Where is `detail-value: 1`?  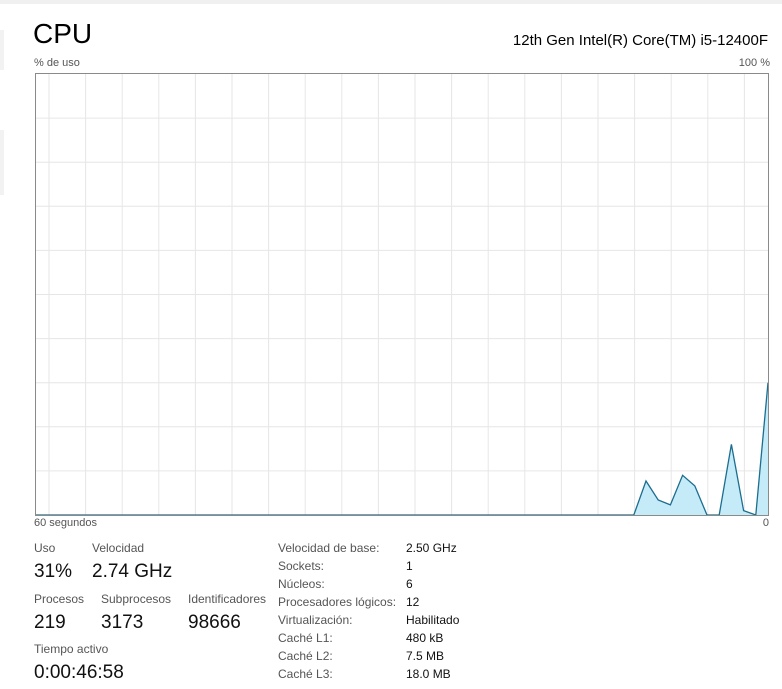
detail-value: 1 is located at coordinates (409, 566).